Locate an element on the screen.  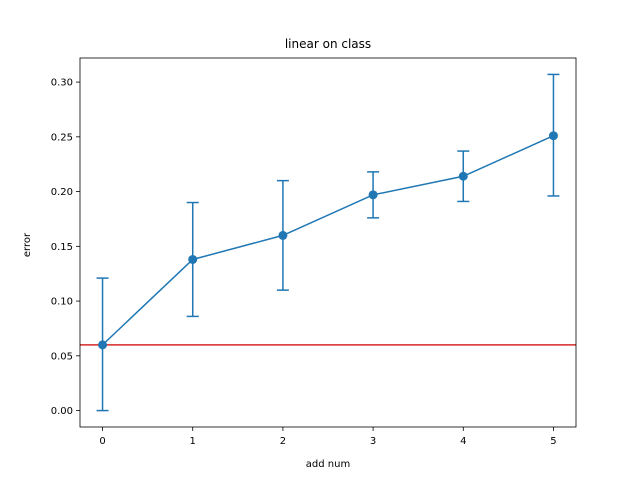
y-tick-label: 0.25 is located at coordinates (62, 137).